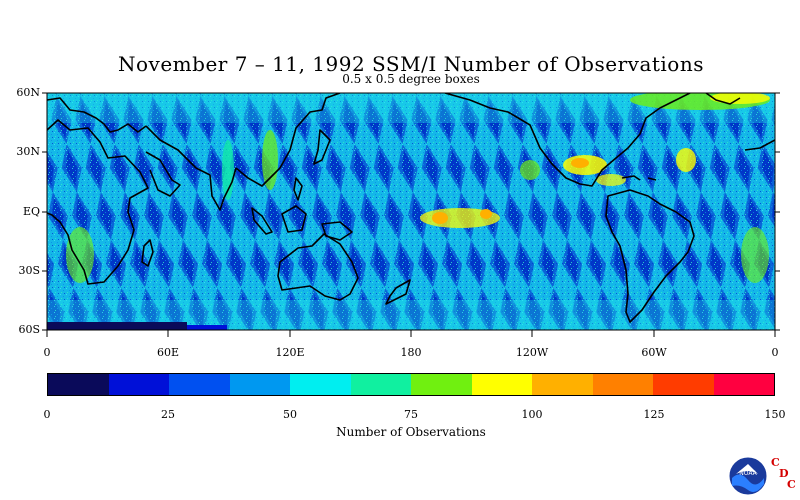 This screenshot has height=500, width=800. What do you see at coordinates (97, 115) in the screenshot?
I see `europe-coast` at bounding box center [97, 115].